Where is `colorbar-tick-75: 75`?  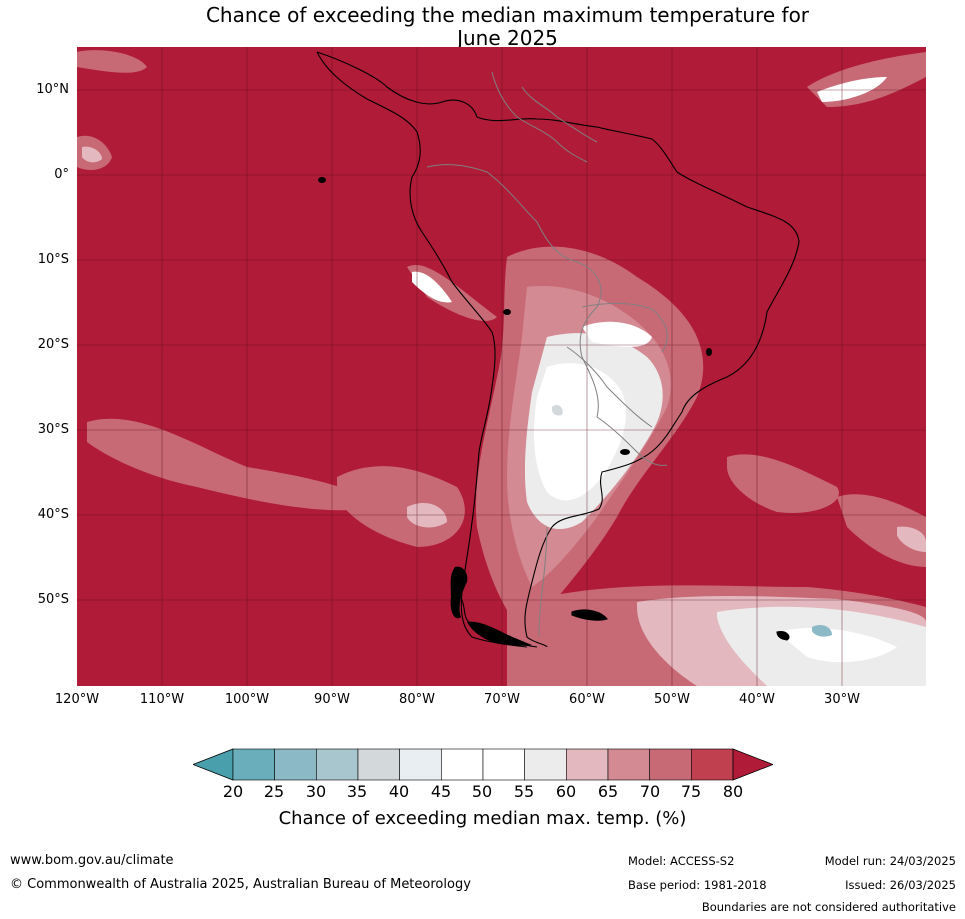 colorbar-tick-75: 75 is located at coordinates (691, 791).